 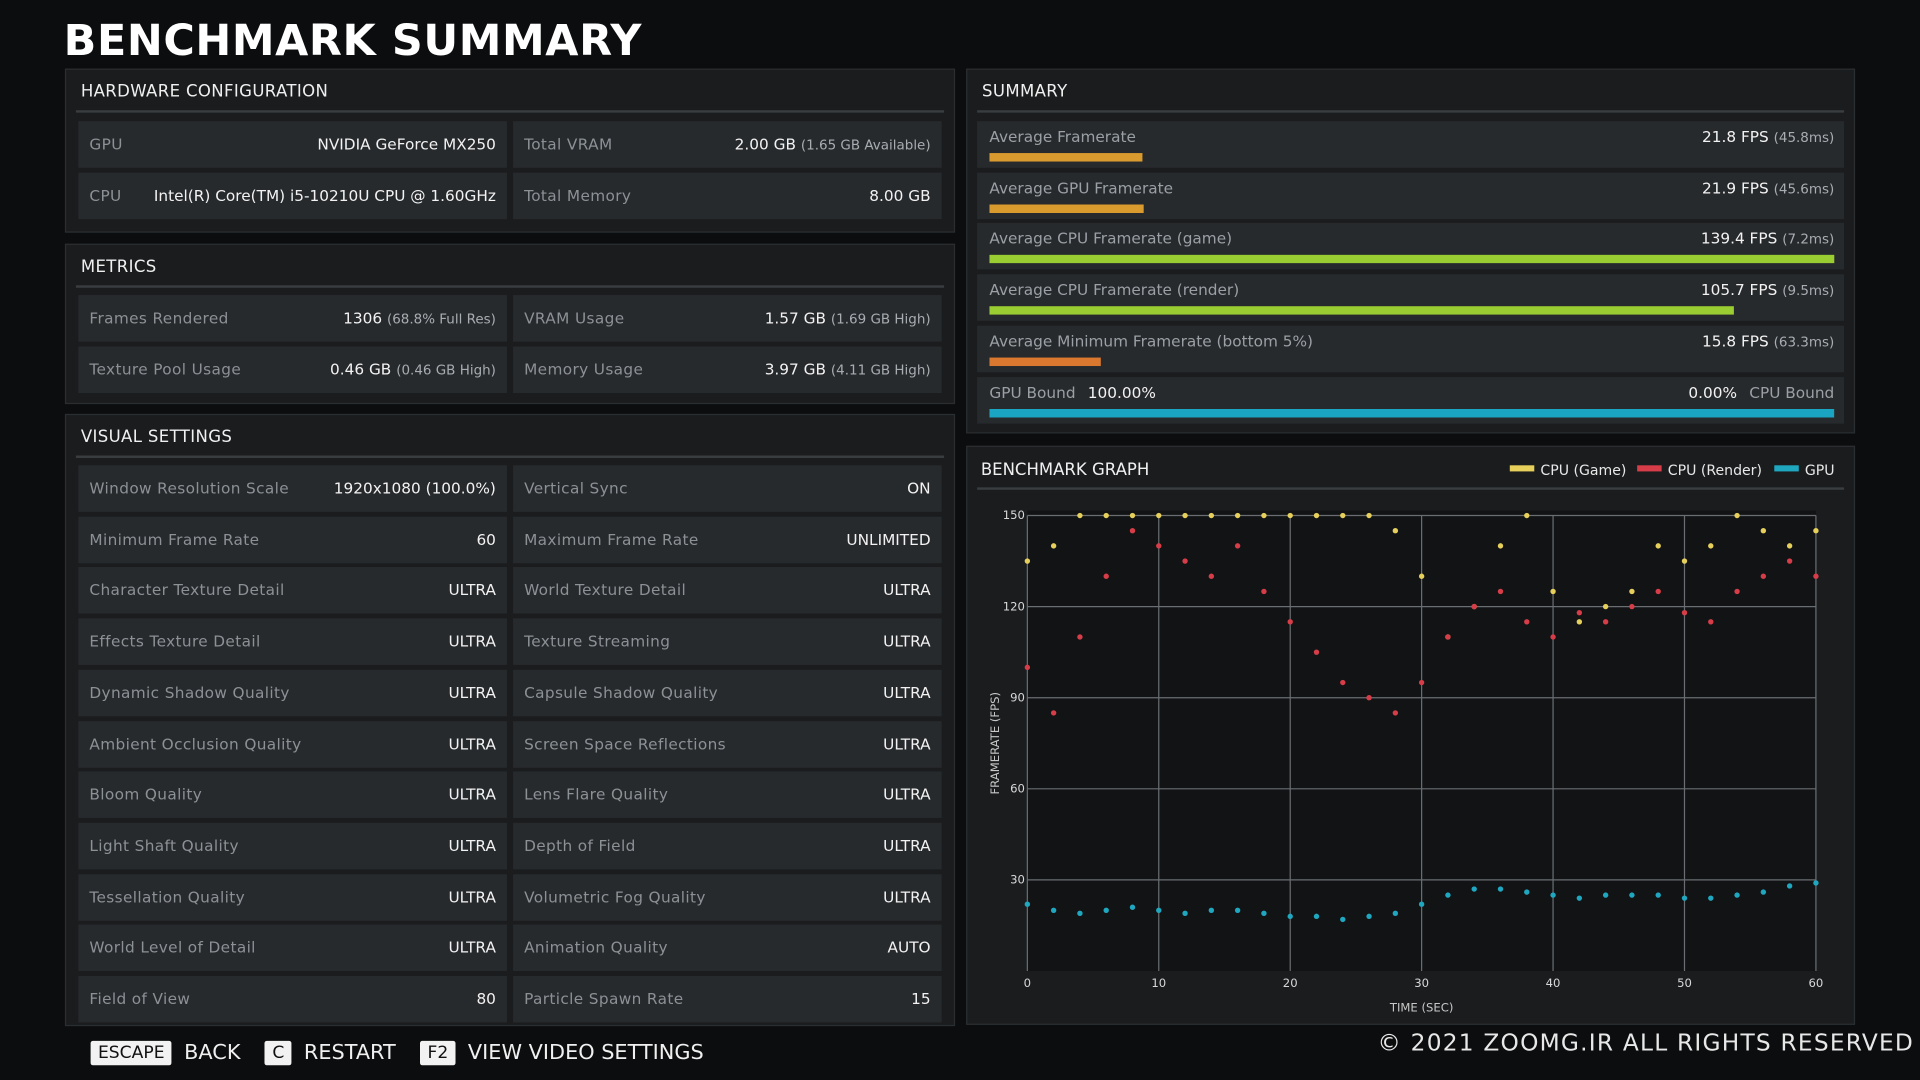 I want to click on setting-label: Depth of Field, so click(x=580, y=845).